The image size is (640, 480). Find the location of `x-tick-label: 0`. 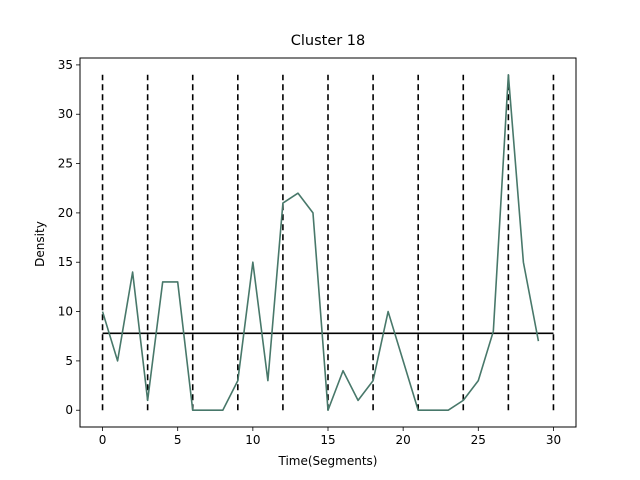

x-tick-label: 0 is located at coordinates (103, 440).